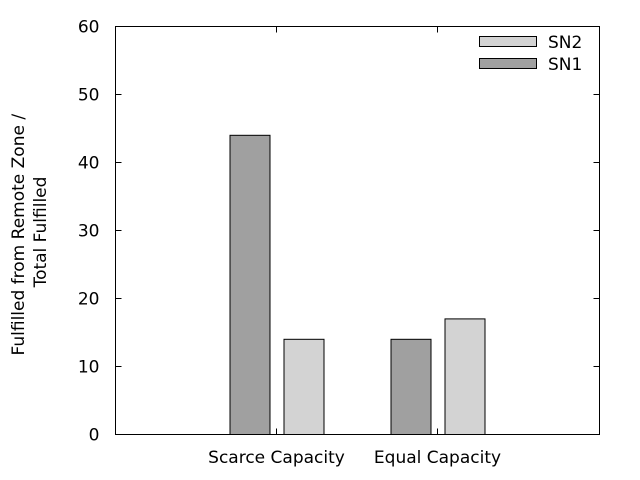 The image size is (640, 480). What do you see at coordinates (437, 458) in the screenshot?
I see `x-category-label: Equal Capacity` at bounding box center [437, 458].